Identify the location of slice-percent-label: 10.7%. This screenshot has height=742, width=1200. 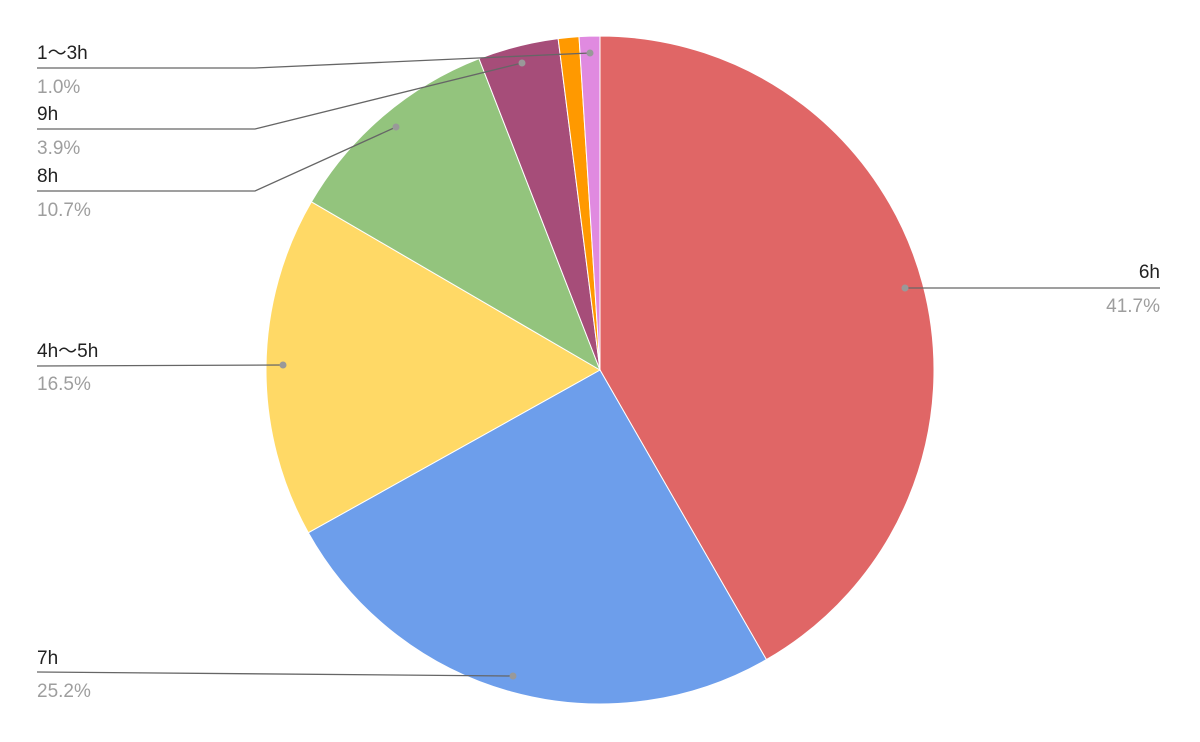
(64, 210).